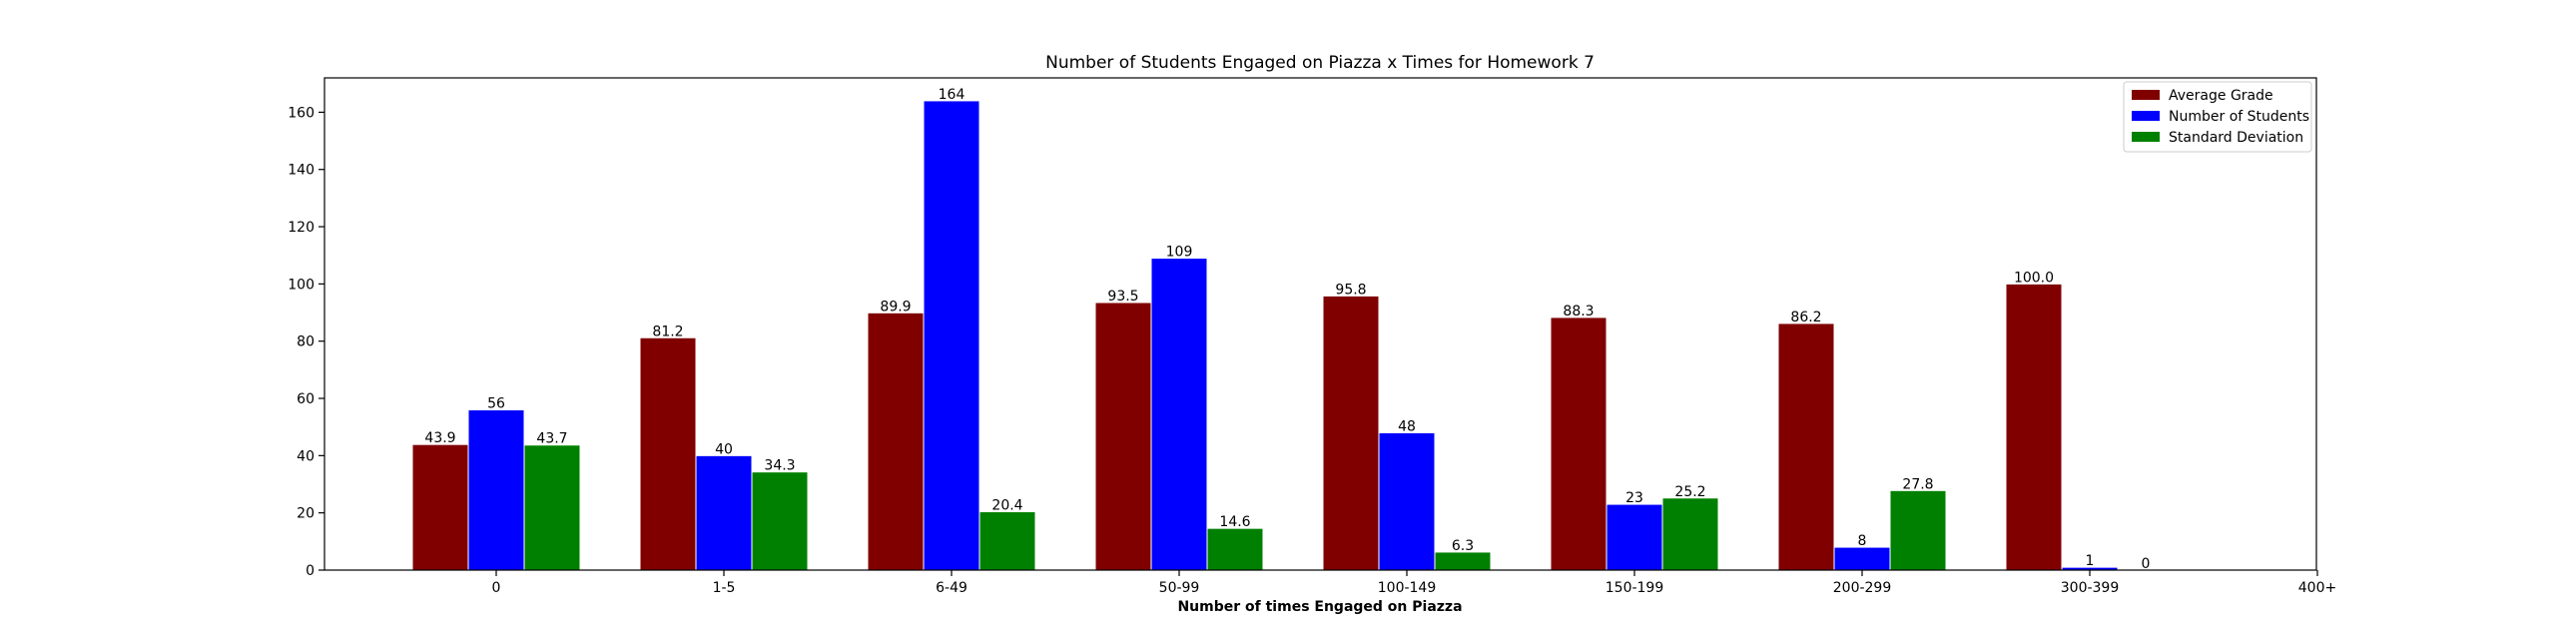 This screenshot has height=639, width=2576. I want to click on bar-label-0-4: 95.8, so click(1351, 290).